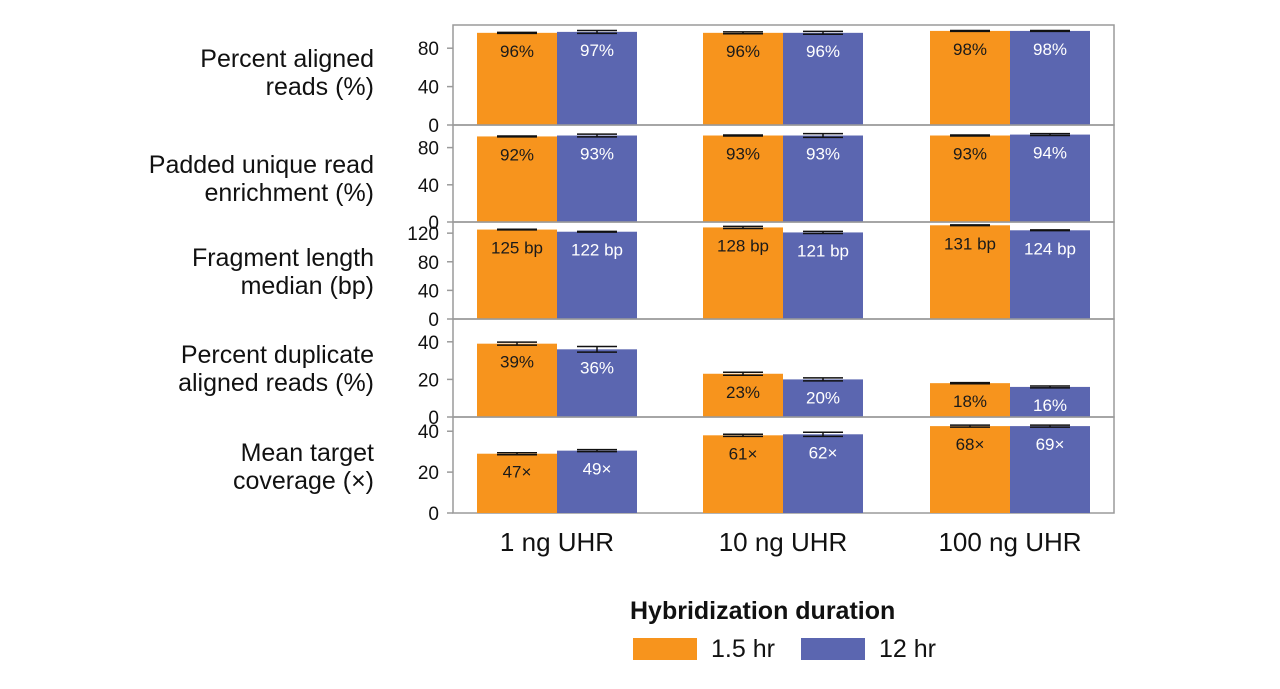 Image resolution: width=1280 pixels, height=689 pixels. I want to click on data-label: 97%, so click(597, 50).